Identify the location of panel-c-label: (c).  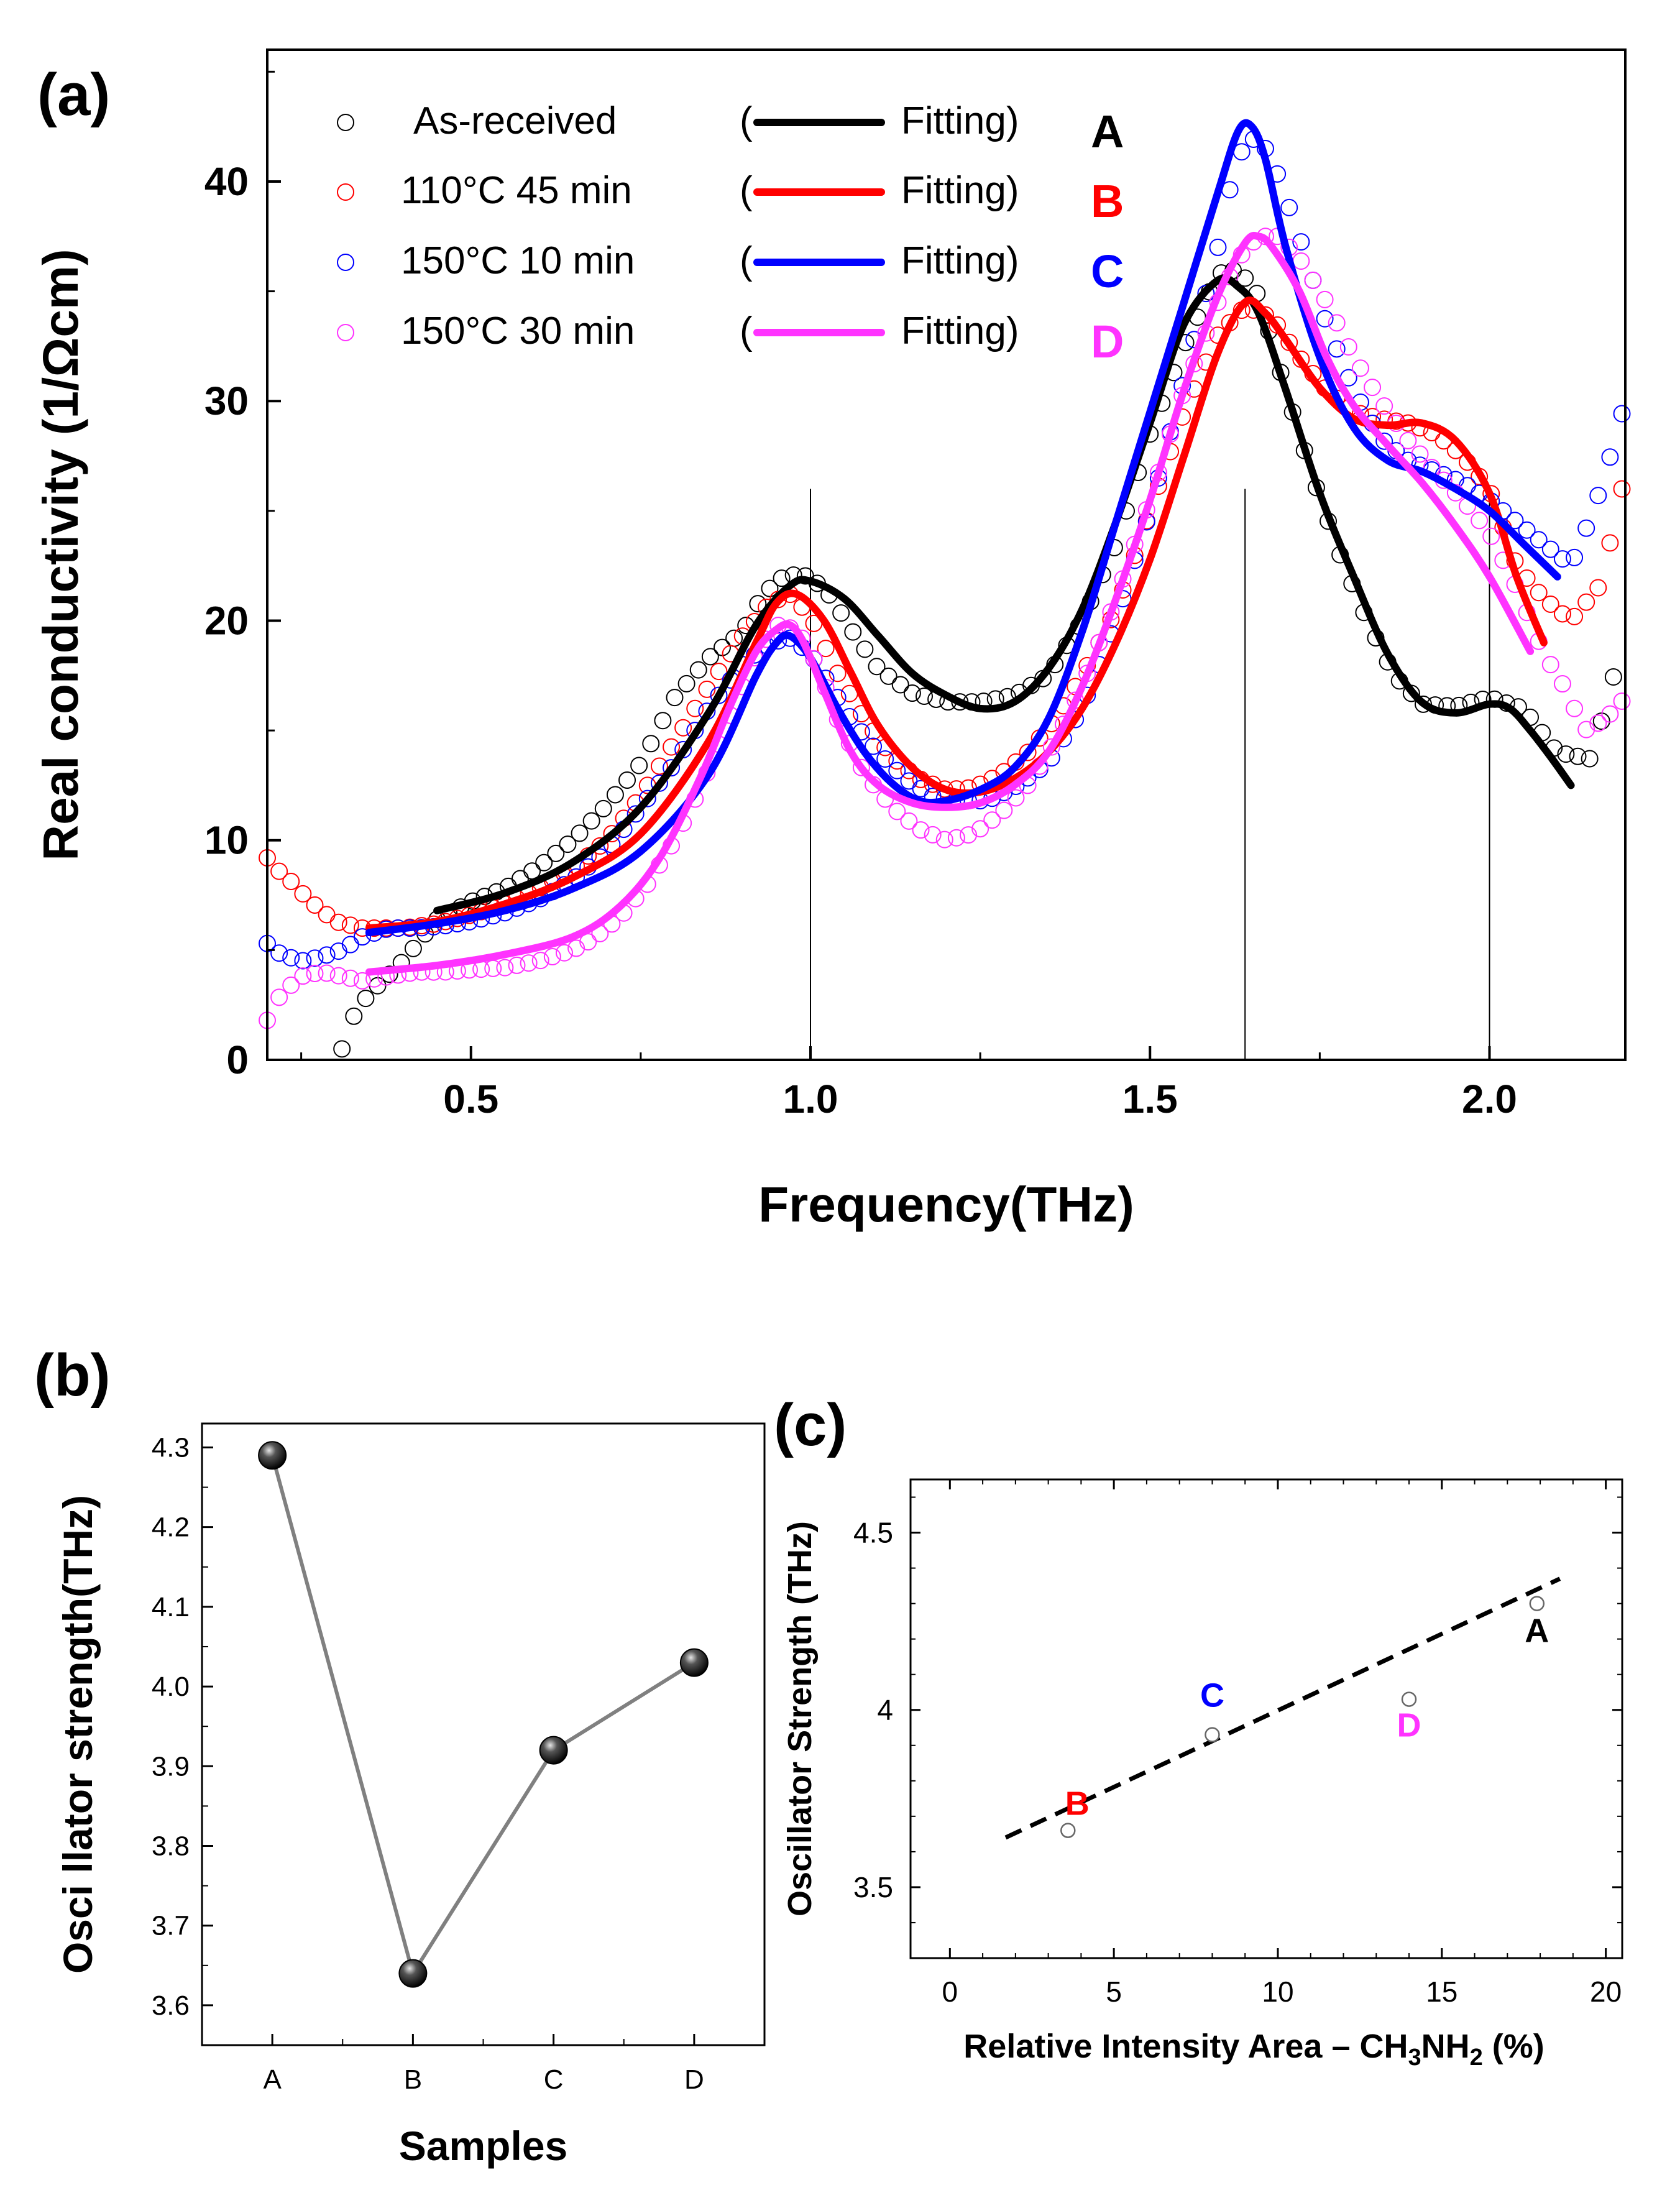
(810, 1425).